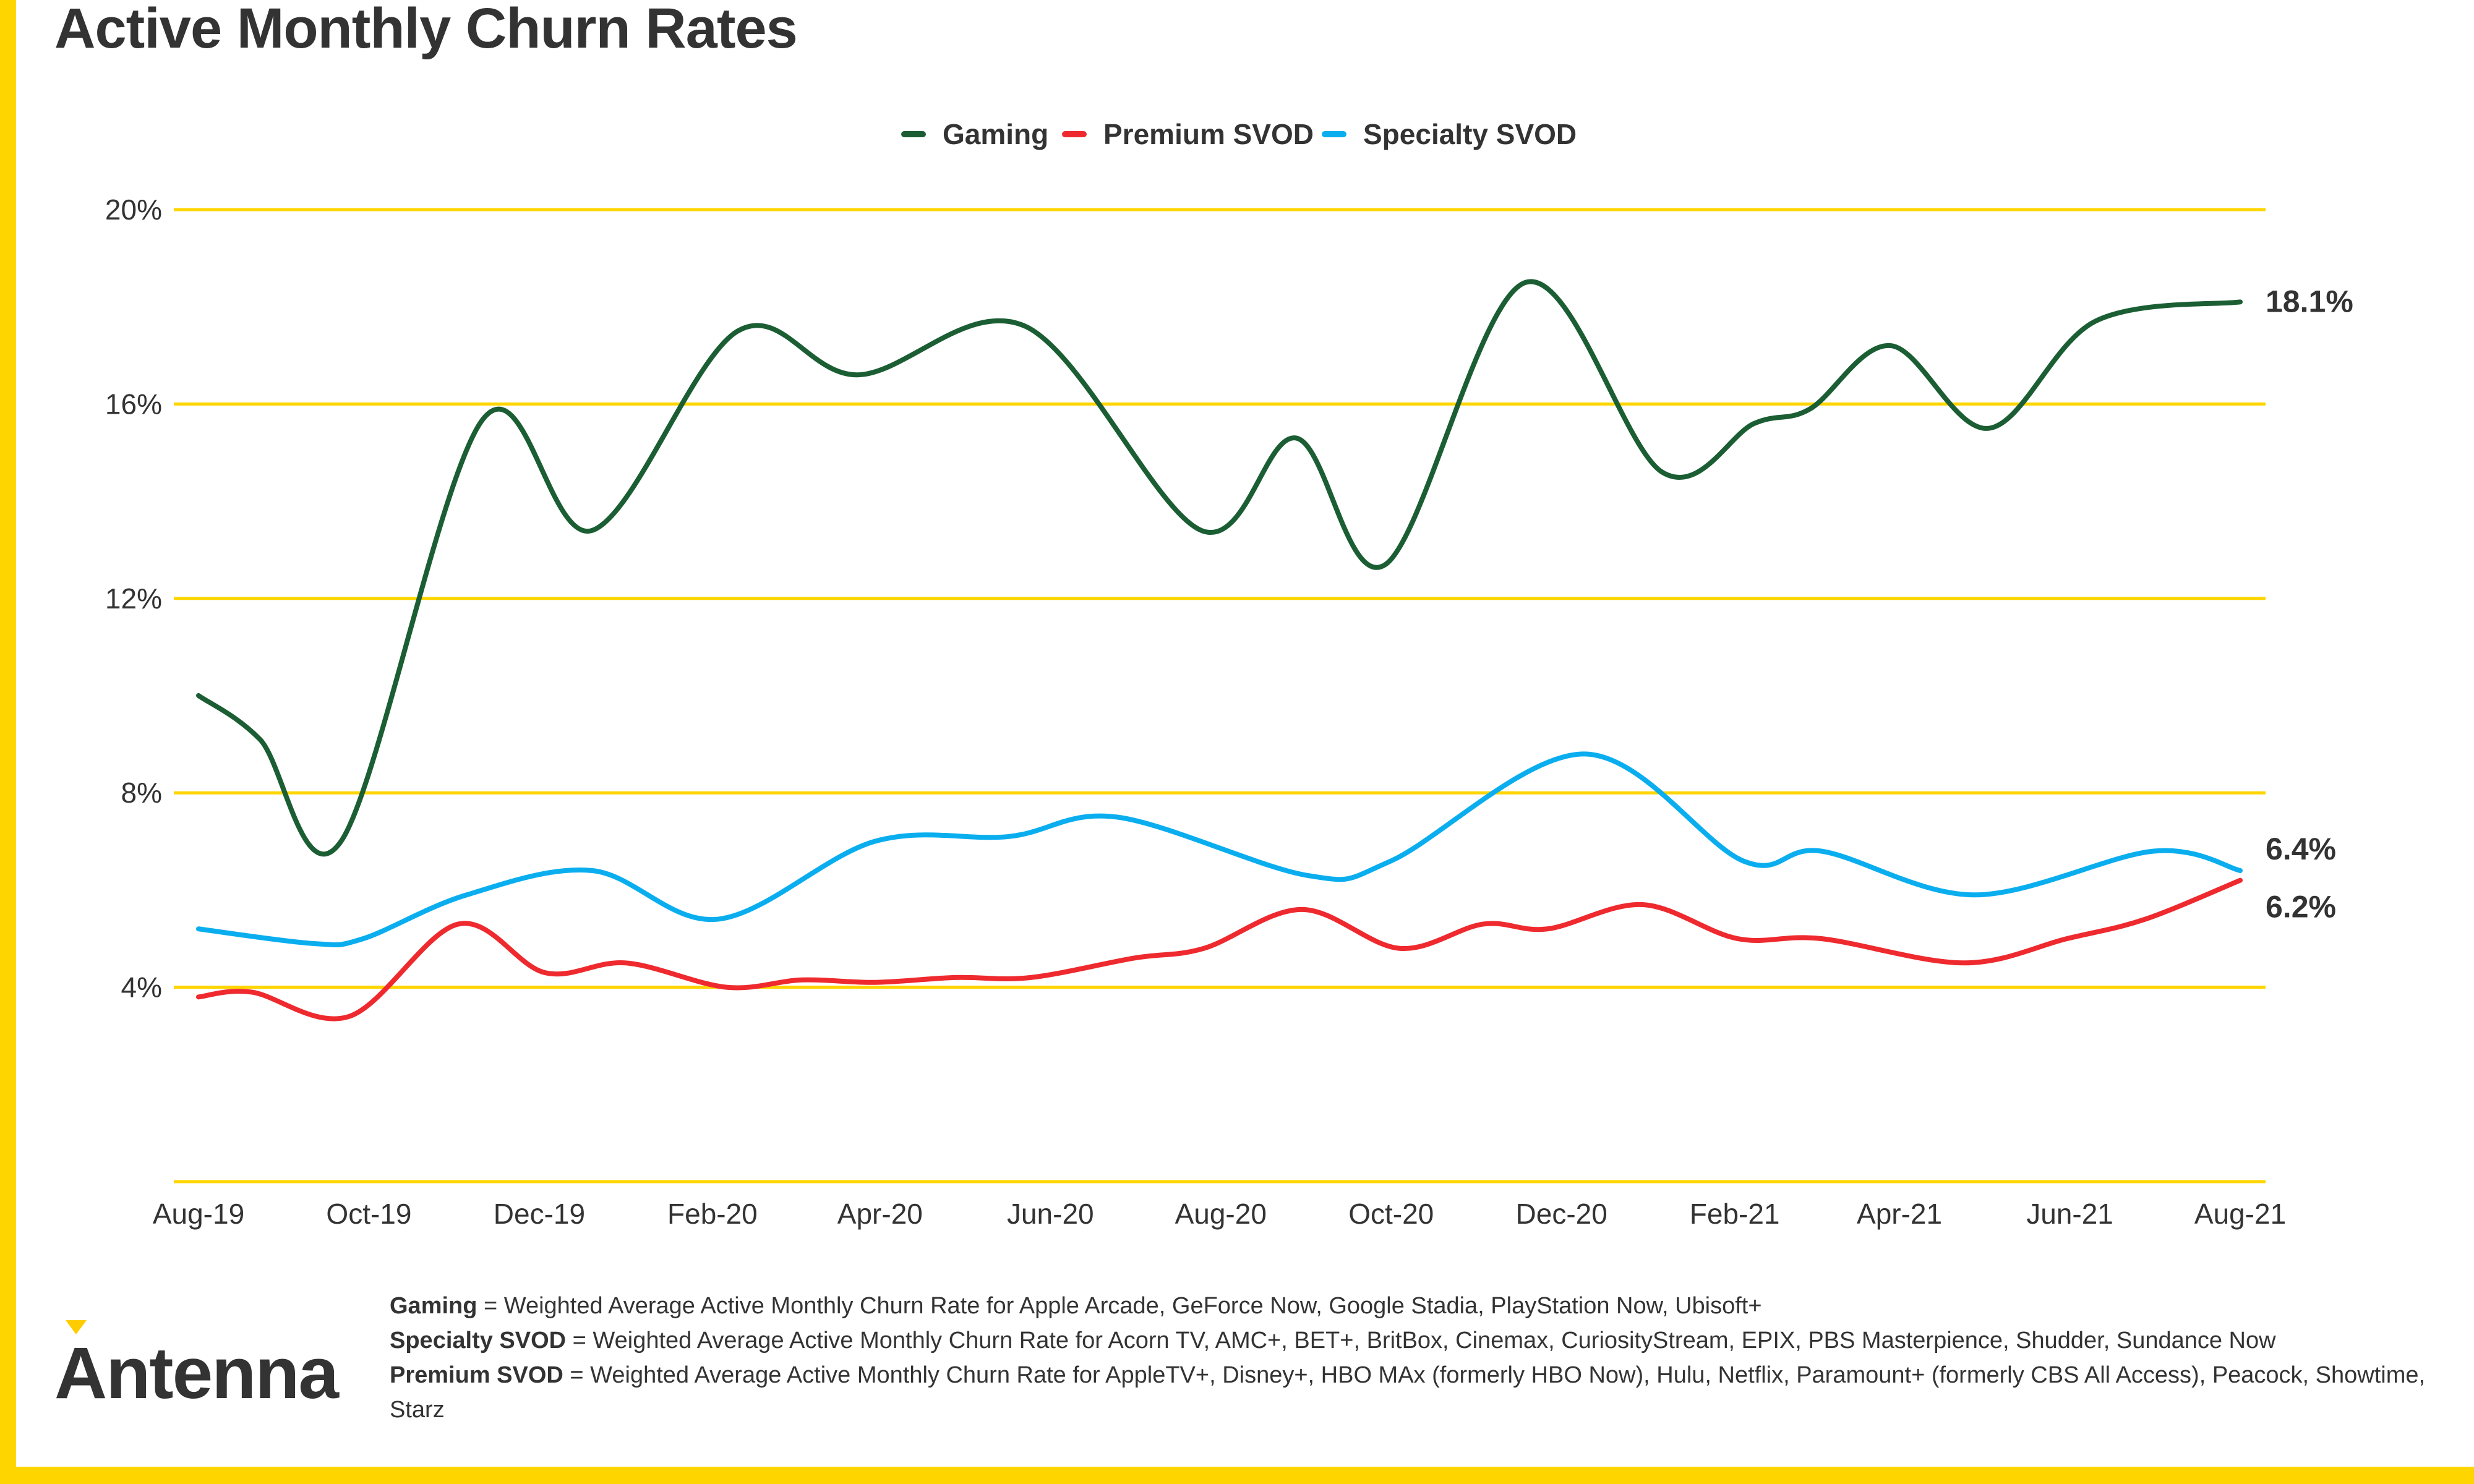  What do you see at coordinates (1208, 134) in the screenshot?
I see `legend-label: Premium SVOD` at bounding box center [1208, 134].